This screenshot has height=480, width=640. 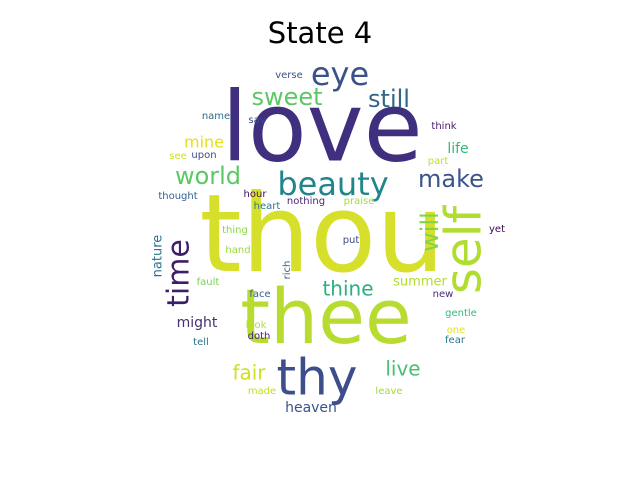 What do you see at coordinates (359, 201) in the screenshot?
I see `word-praise: praise` at bounding box center [359, 201].